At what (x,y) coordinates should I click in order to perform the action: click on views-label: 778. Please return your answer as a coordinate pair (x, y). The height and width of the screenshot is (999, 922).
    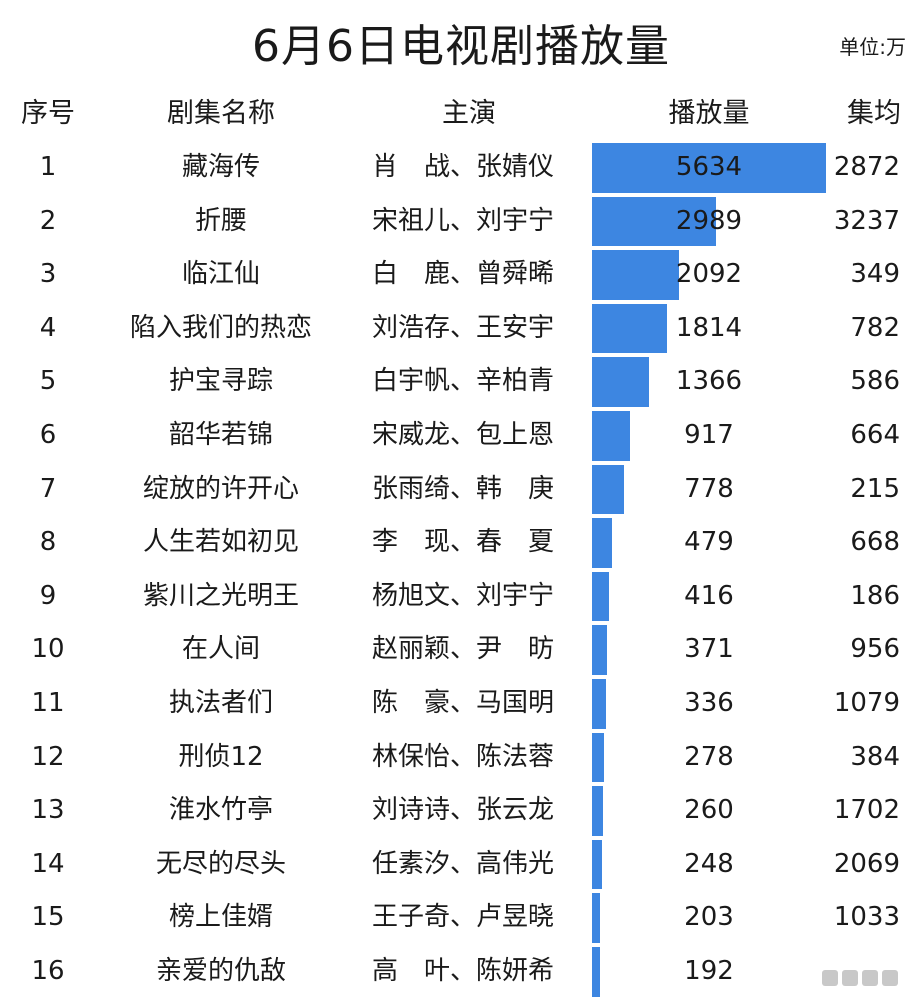
    Looking at the image, I should click on (709, 488).